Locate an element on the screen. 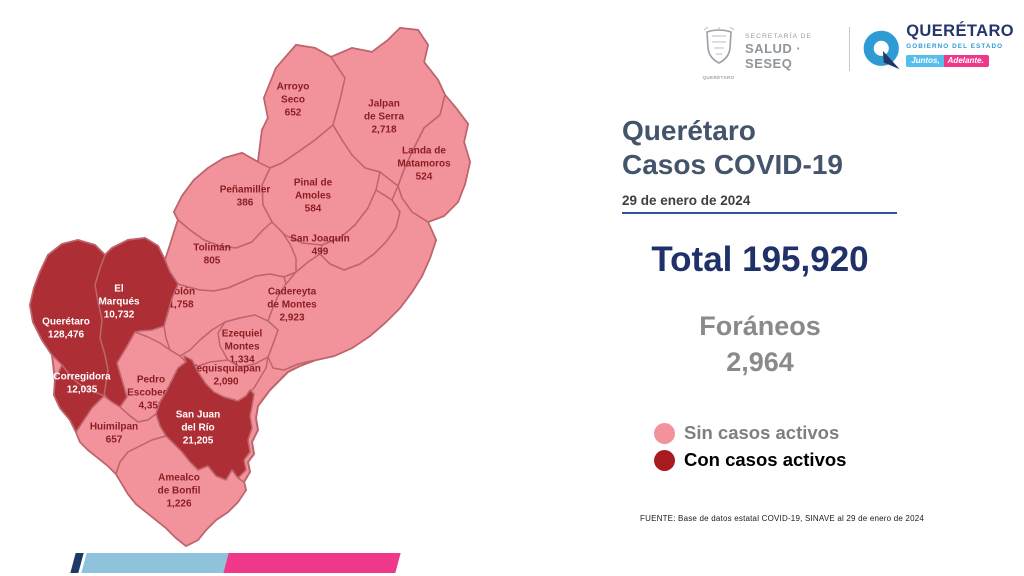 The image size is (1024, 576). bottom-accent-bar is located at coordinates (235, 563).